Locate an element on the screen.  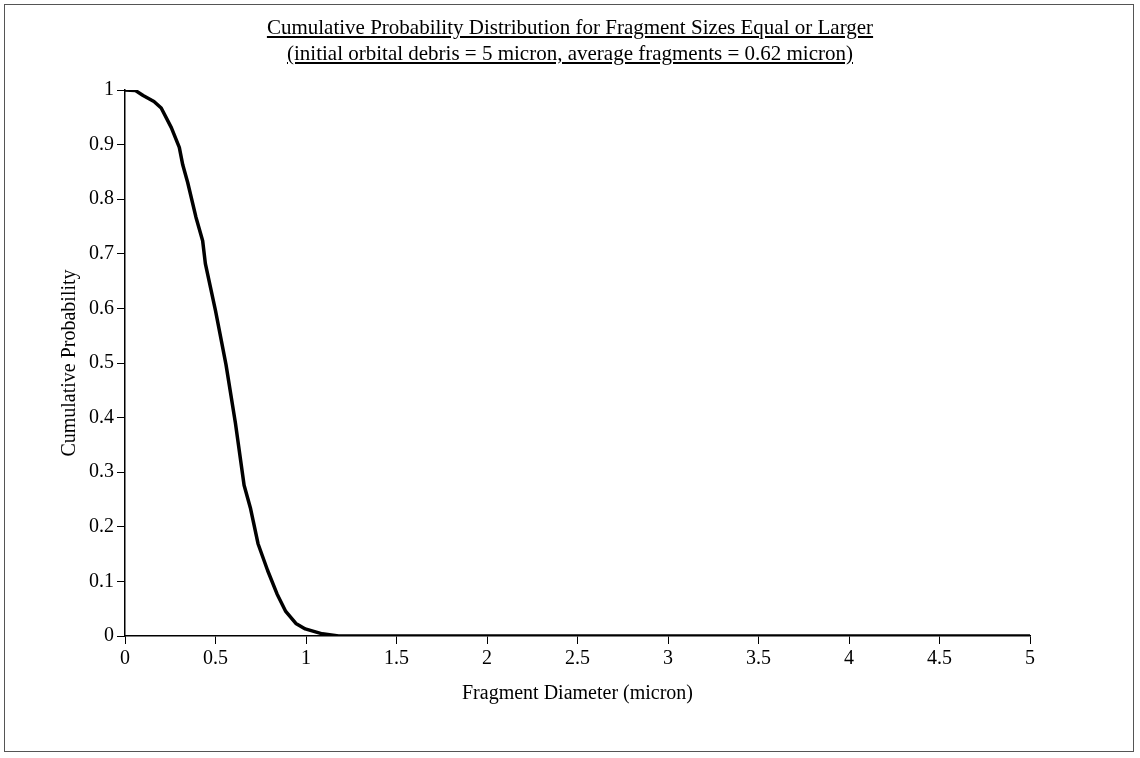
y-tick-label: 0.6 is located at coordinates (101, 306).